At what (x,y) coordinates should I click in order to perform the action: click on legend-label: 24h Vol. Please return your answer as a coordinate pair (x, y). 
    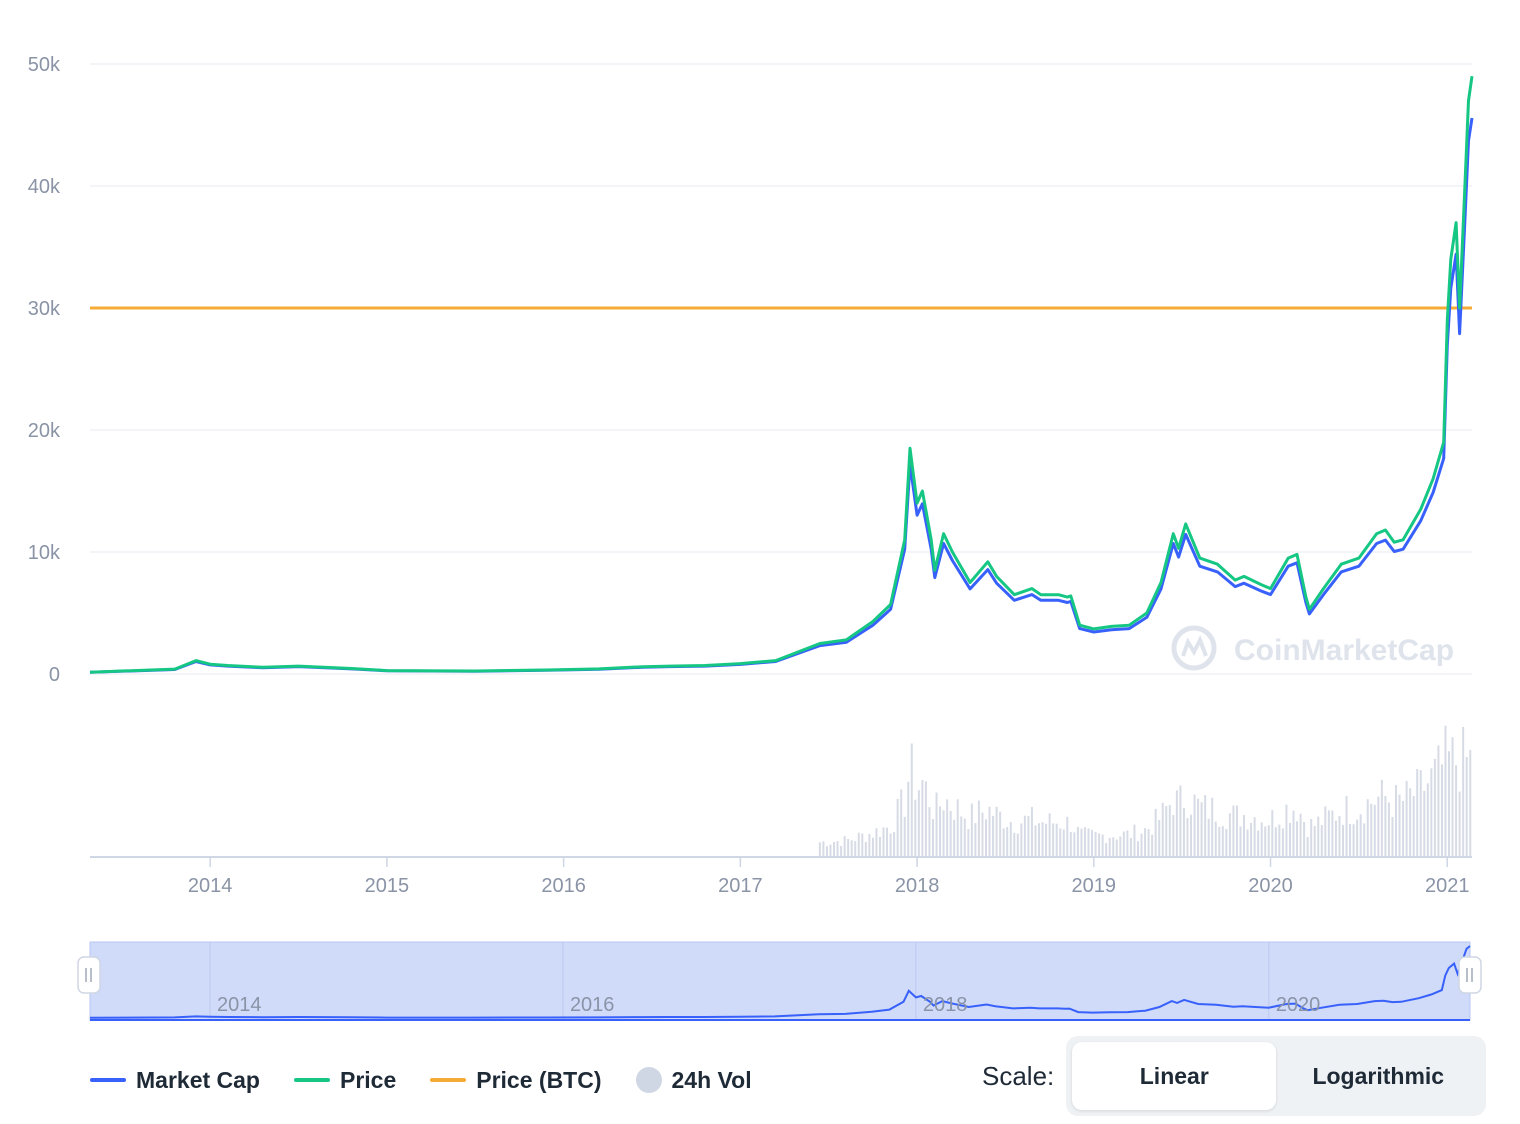
    Looking at the image, I should click on (711, 1079).